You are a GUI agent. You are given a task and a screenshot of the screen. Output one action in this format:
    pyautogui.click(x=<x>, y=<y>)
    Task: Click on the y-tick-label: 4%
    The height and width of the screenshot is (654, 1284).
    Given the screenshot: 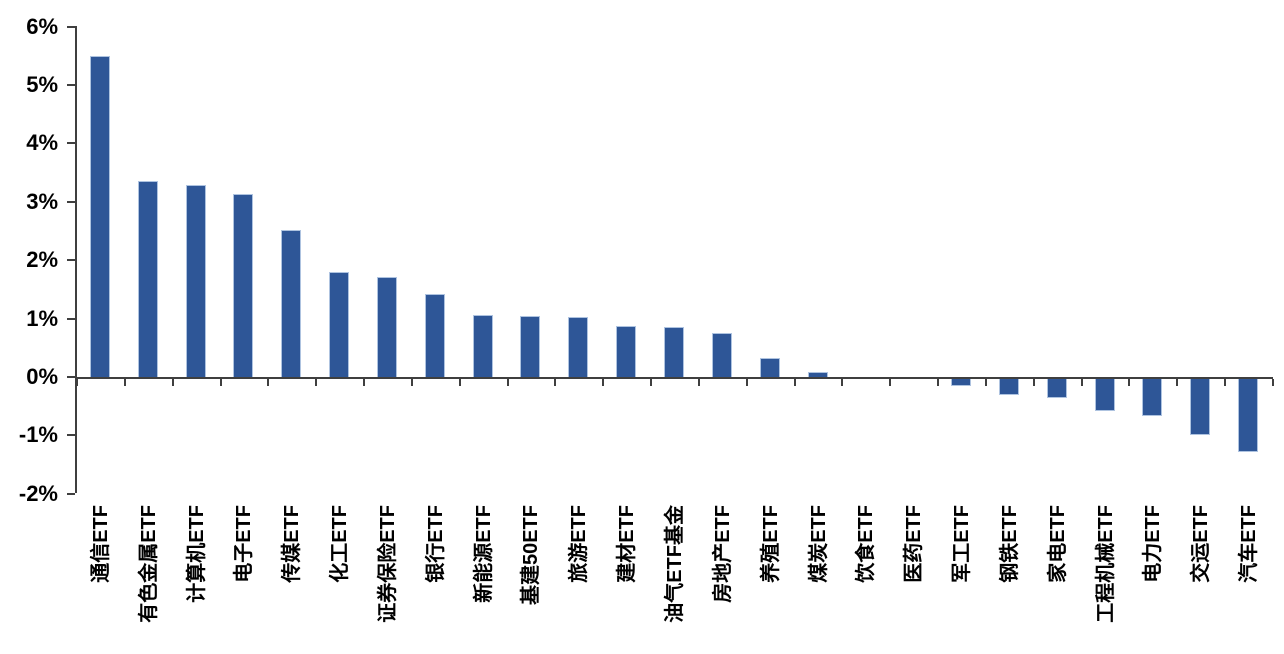 What is the action you would take?
    pyautogui.click(x=42, y=143)
    